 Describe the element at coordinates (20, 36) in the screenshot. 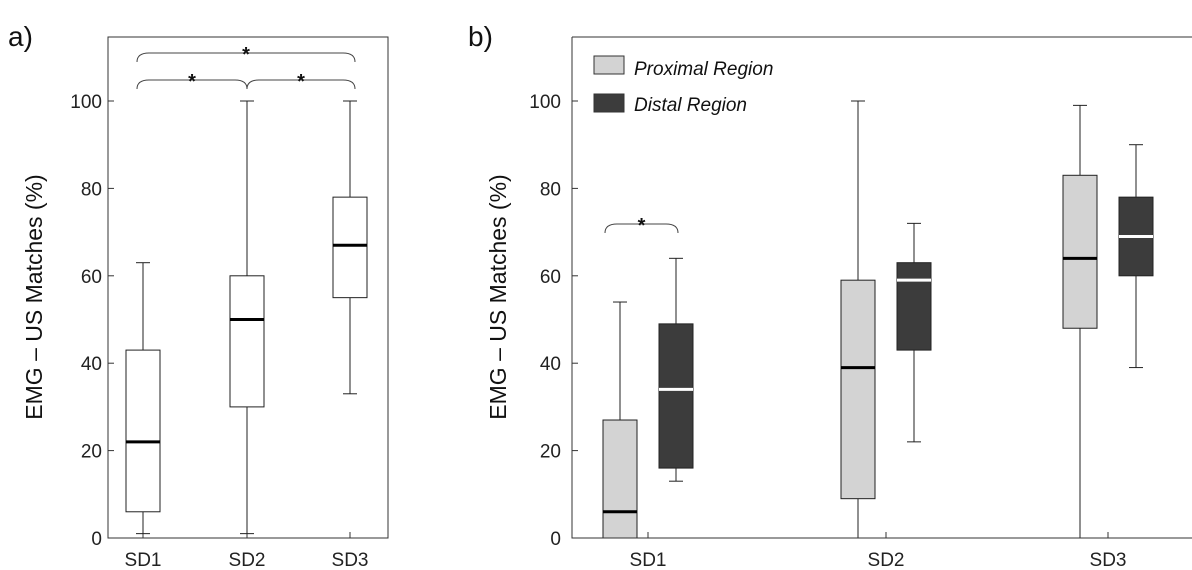

I see `panel-a-label: a)` at that location.